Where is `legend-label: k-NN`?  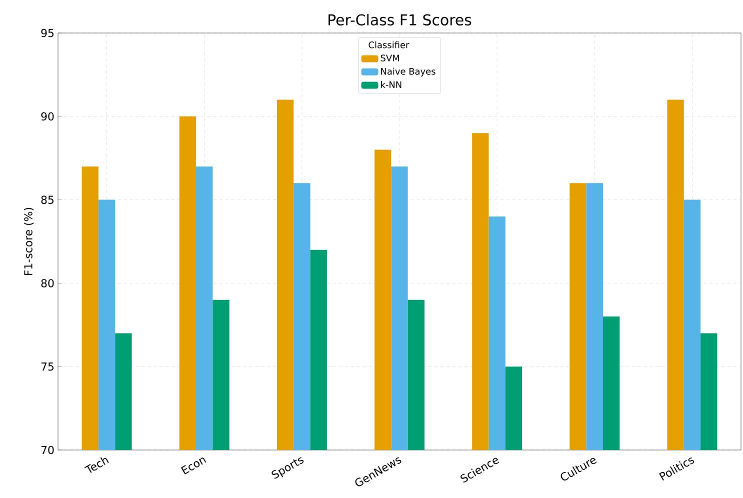 legend-label: k-NN is located at coordinates (391, 84).